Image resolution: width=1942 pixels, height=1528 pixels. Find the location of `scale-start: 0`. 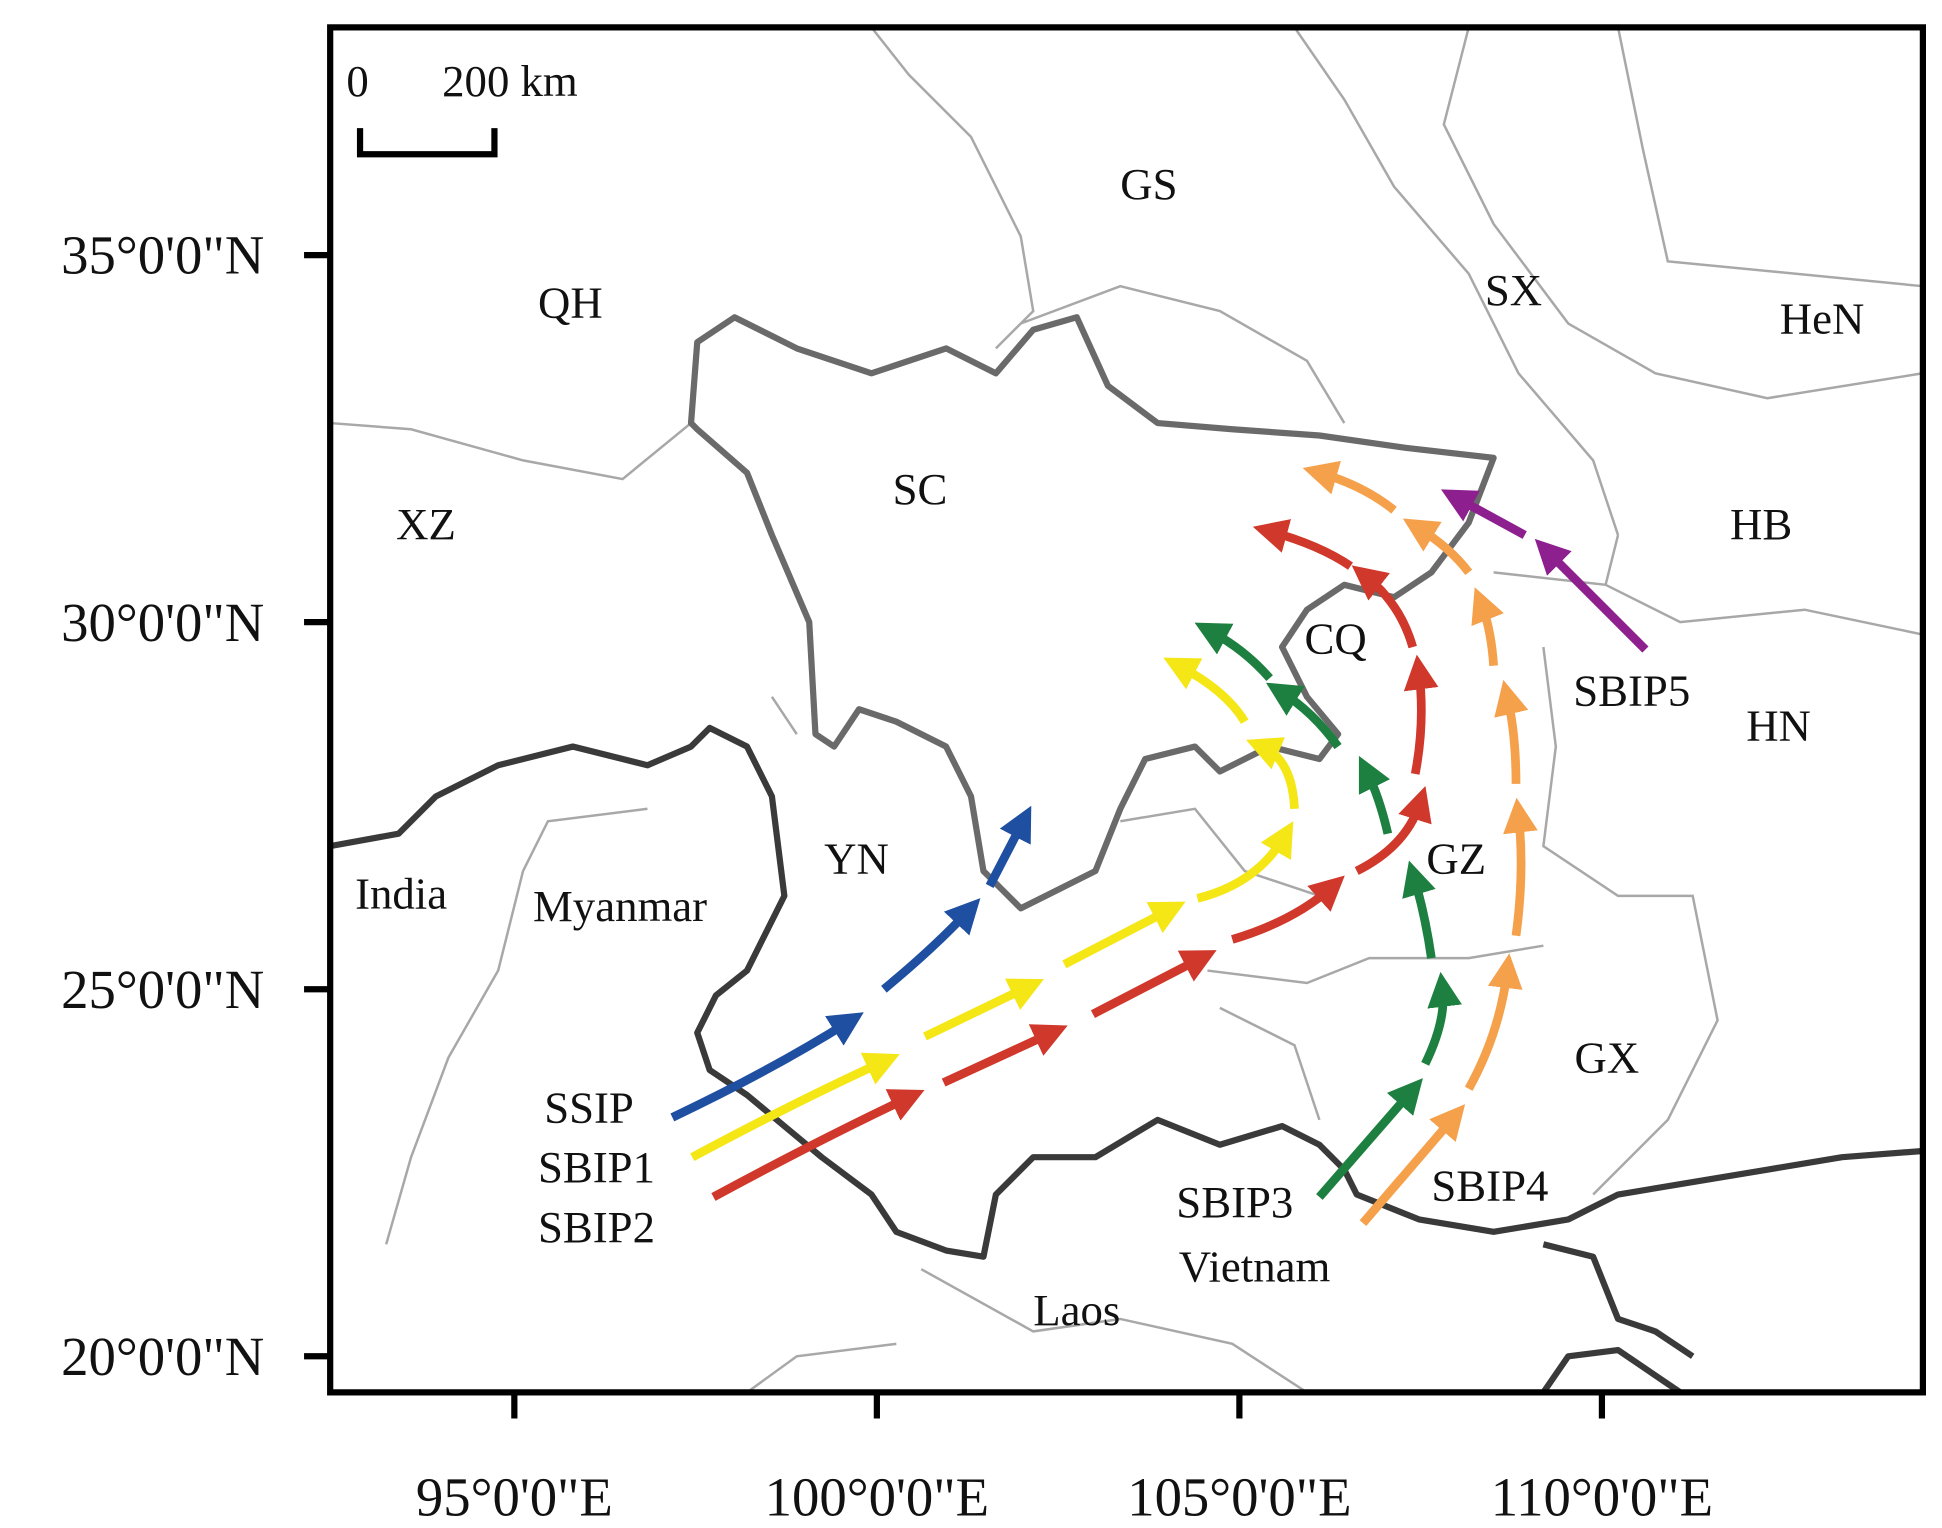

scale-start: 0 is located at coordinates (357, 81).